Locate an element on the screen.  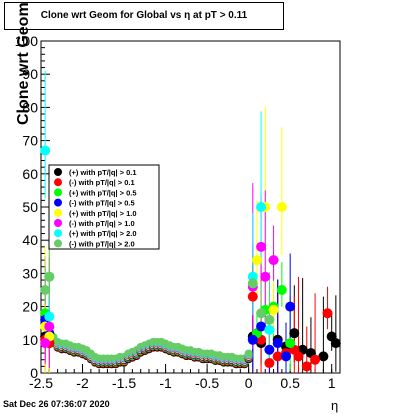
y-tick-label: 30 is located at coordinates (30, 273).